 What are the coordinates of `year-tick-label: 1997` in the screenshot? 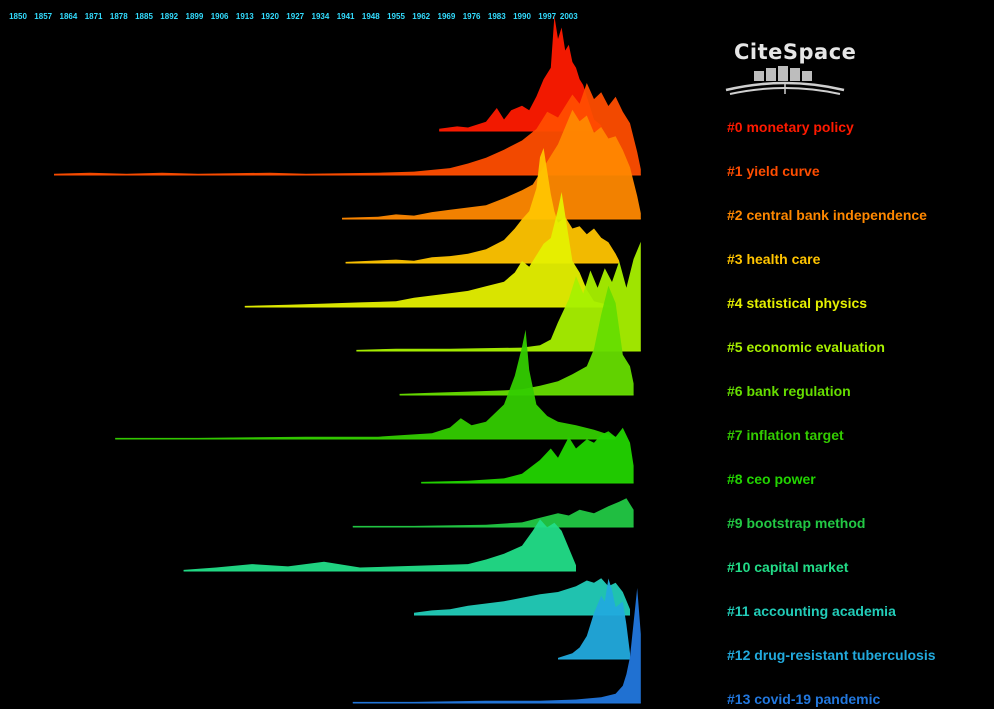 It's located at (547, 16).